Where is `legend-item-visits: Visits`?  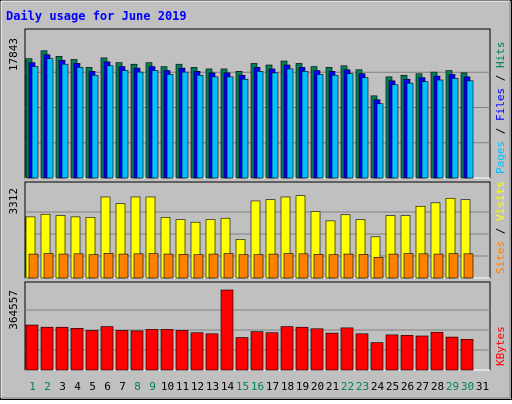 legend-item-visits: Visits is located at coordinates (500, 201).